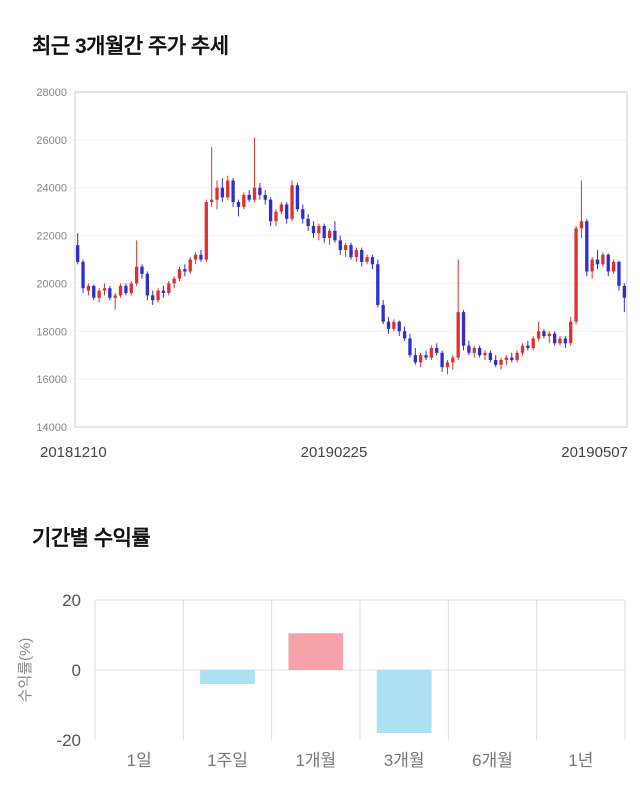  Describe the element at coordinates (130, 46) in the screenshot. I see `price-chart-title: 최근 3개월간 주가 추세` at that location.